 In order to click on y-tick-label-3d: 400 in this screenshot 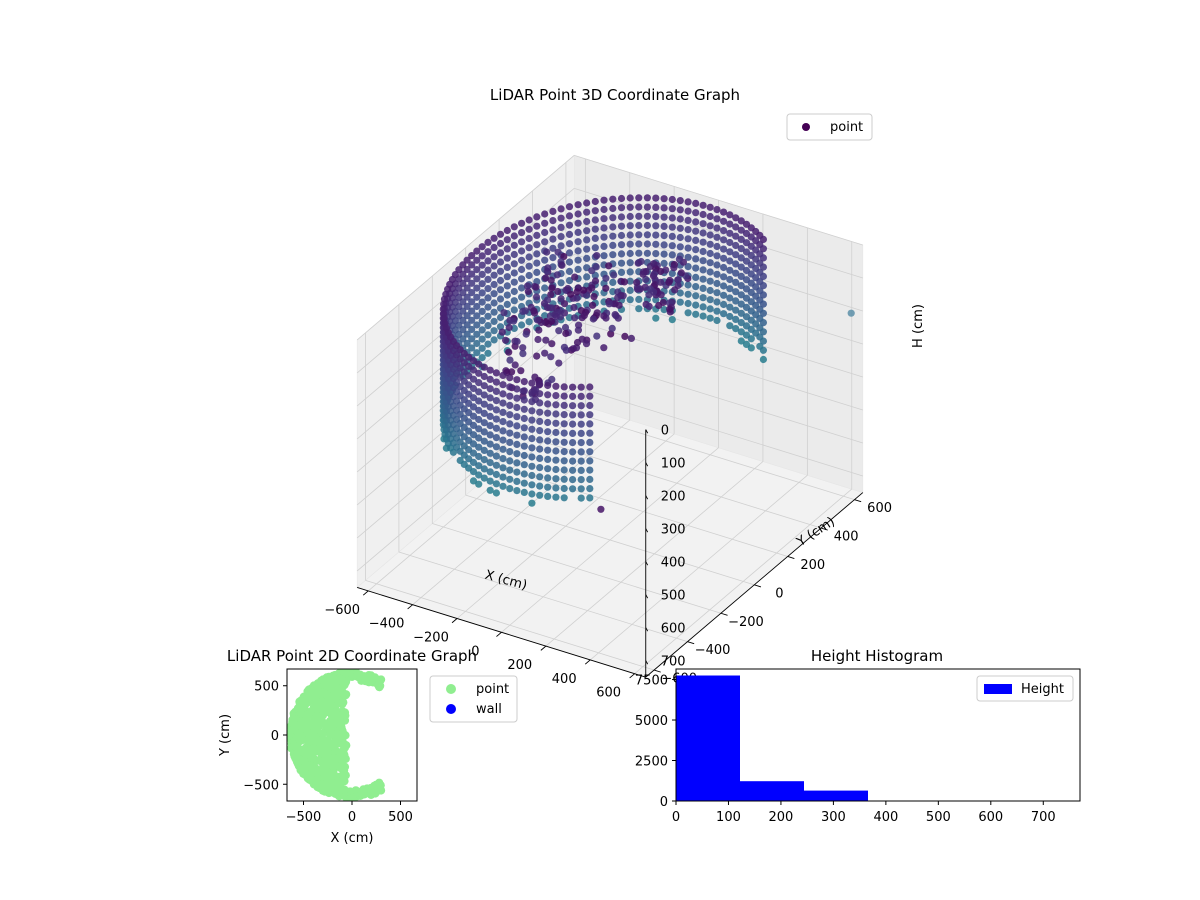, I will do `click(846, 537)`.